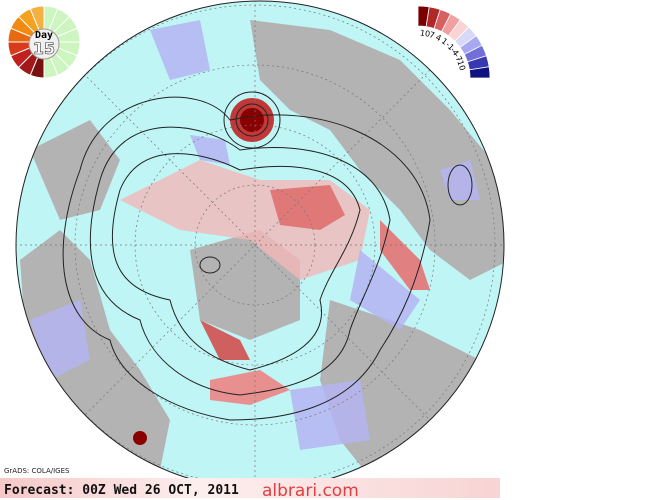 The image size is (650, 500). I want to click on legend-label: 1, so click(444, 41).